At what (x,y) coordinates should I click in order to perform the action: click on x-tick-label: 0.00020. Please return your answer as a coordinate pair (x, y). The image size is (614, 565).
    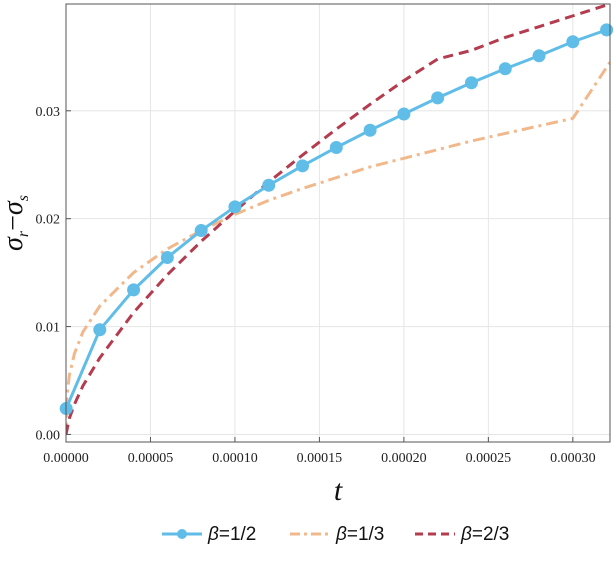
    Looking at the image, I should click on (404, 458).